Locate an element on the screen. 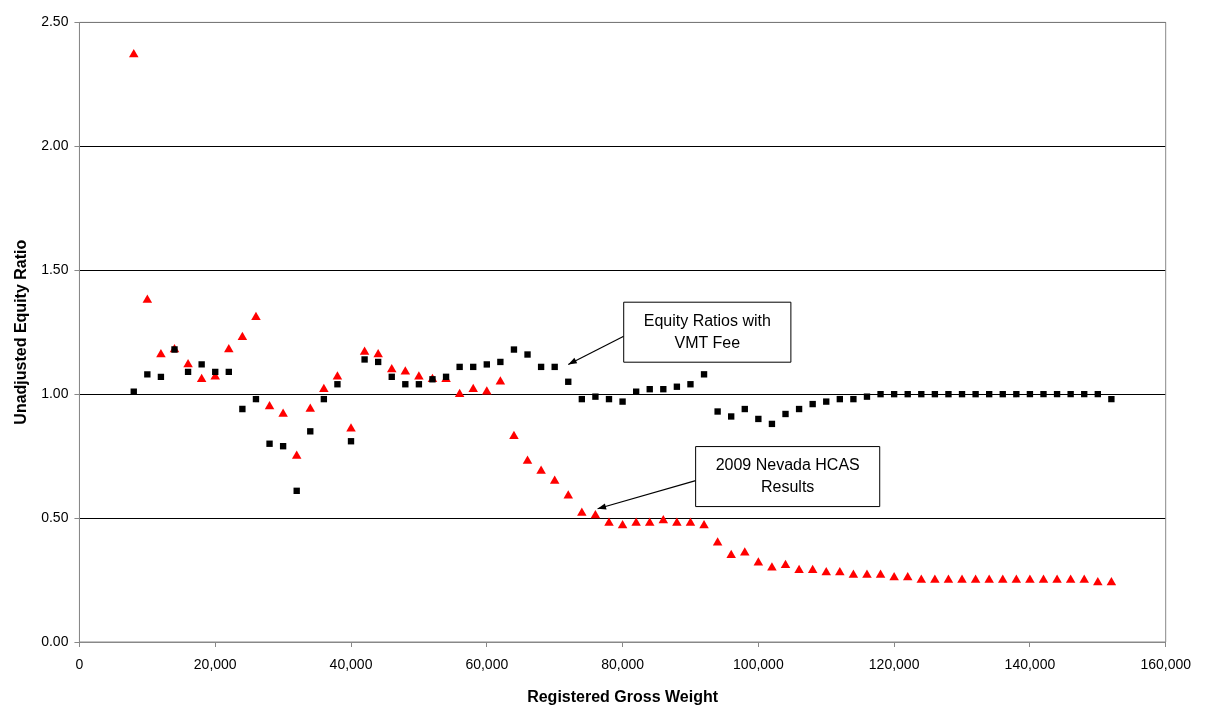 Image resolution: width=1209 pixels, height=719 pixels. x-tick-label: 140,000 is located at coordinates (1030, 664).